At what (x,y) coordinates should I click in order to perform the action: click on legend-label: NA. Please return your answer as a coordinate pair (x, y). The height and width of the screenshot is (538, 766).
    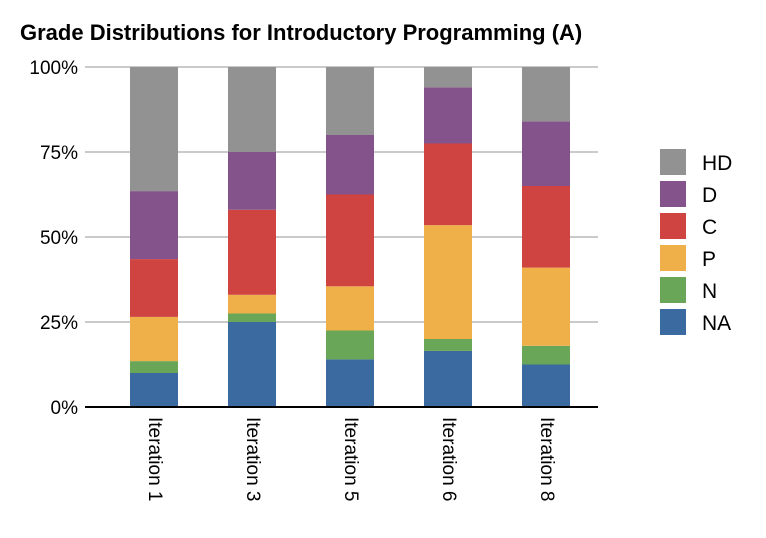
    Looking at the image, I should click on (716, 323).